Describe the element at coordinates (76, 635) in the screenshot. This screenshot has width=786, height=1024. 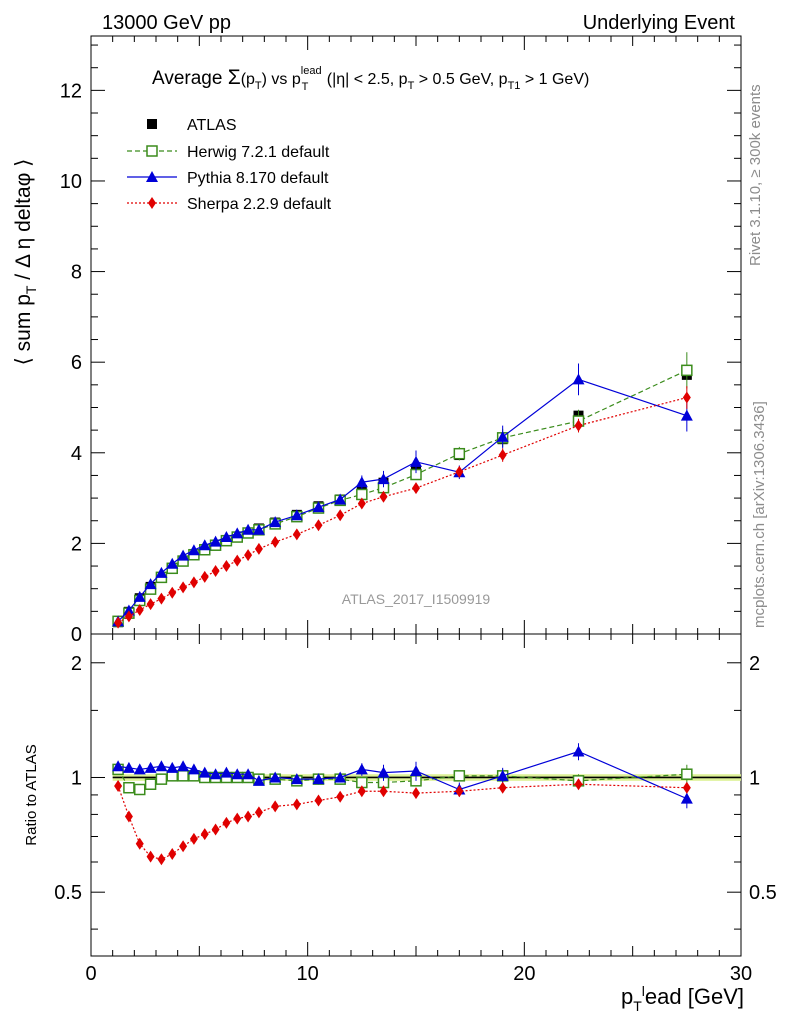
I see `y-tick-label: 0` at that location.